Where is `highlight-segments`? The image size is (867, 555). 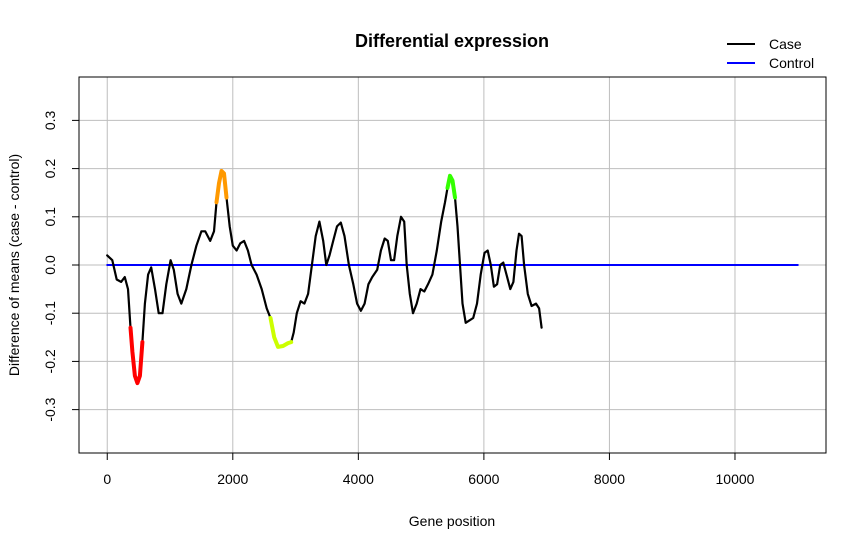 highlight-segments is located at coordinates (292, 277).